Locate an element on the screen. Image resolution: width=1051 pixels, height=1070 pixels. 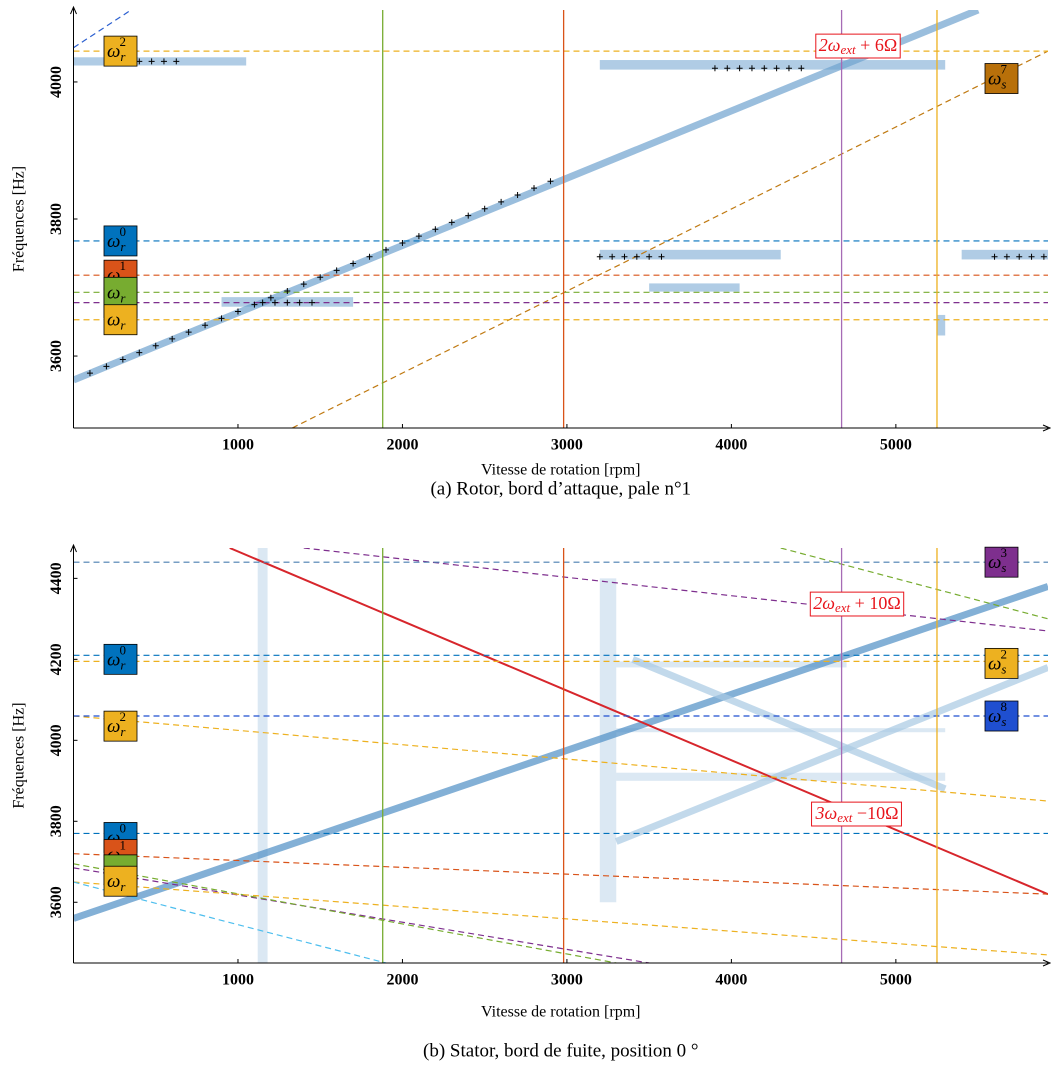
y-arrow is located at coordinates (73, 10).